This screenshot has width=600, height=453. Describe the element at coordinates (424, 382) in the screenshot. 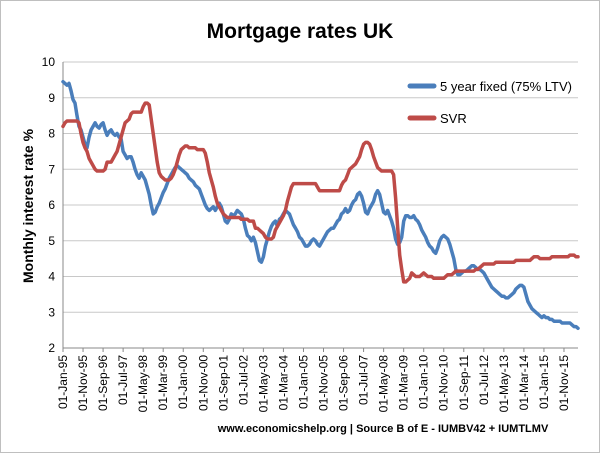

I see `x-tick-label: 01-Jan-10` at that location.